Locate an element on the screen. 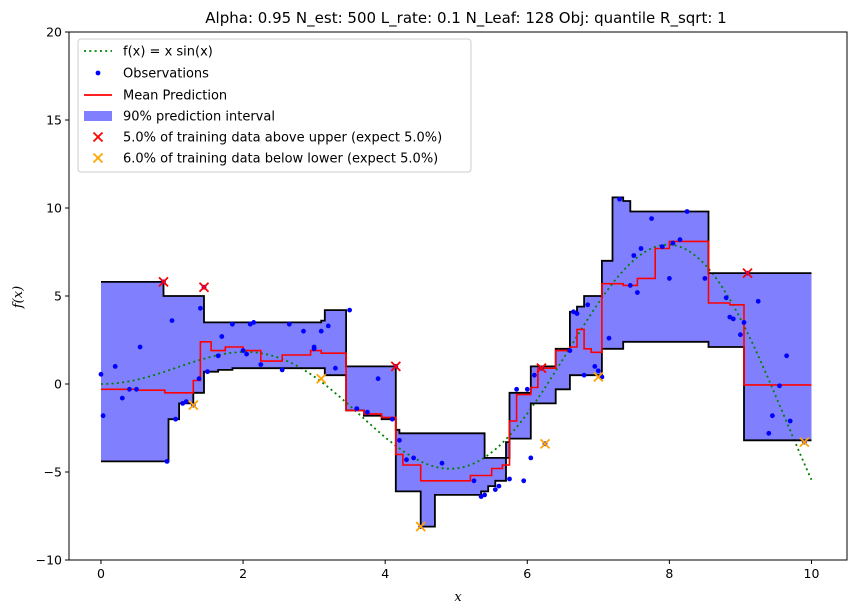 Image resolution: width=859 pixels, height=614 pixels. y-axis-ticks: −10 −5 0 5 10 15 20 is located at coordinates (52, 296).